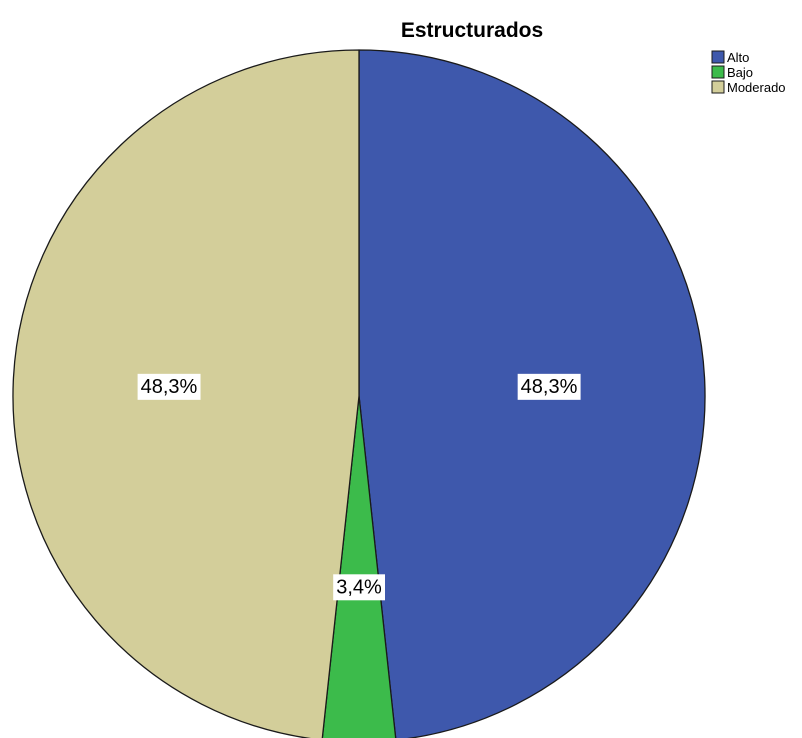  I want to click on legend-item-bajo: Bajo, so click(732, 72).